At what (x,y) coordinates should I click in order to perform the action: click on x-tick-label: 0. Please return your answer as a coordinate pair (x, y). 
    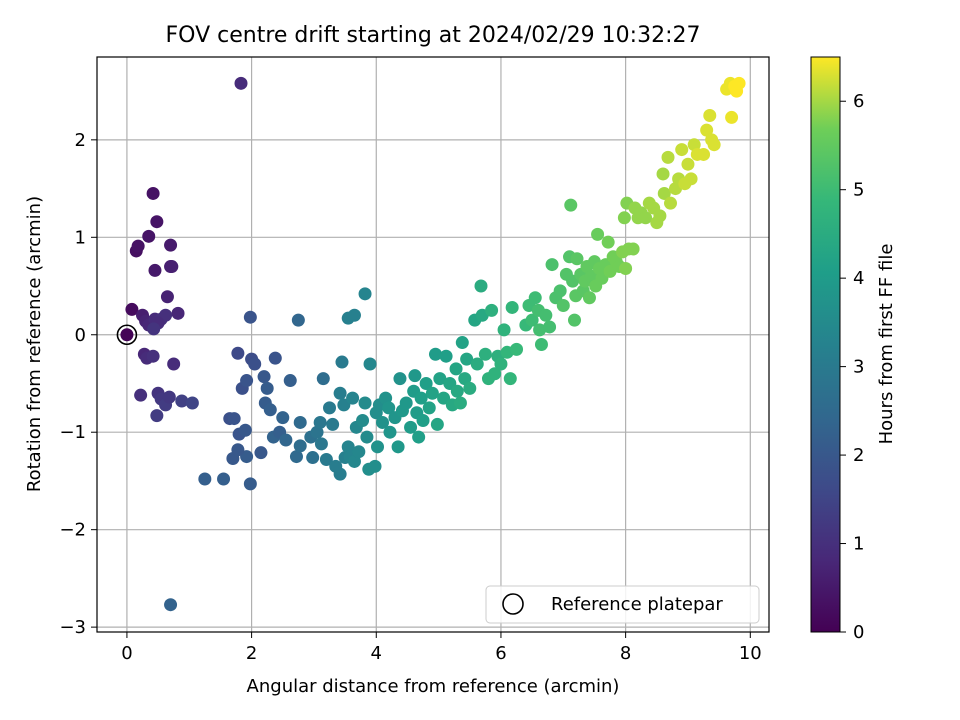
    Looking at the image, I should click on (126, 653).